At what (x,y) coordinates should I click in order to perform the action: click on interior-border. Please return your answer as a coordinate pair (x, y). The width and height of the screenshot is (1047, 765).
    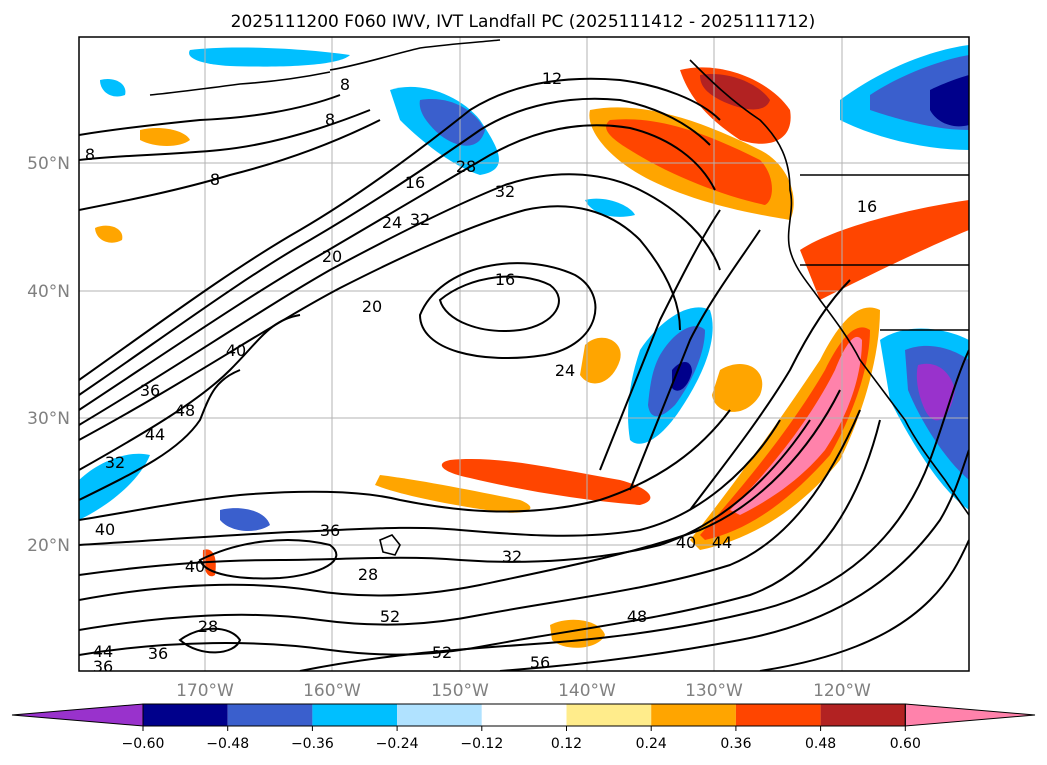
    Looking at the image, I should click on (884, 252).